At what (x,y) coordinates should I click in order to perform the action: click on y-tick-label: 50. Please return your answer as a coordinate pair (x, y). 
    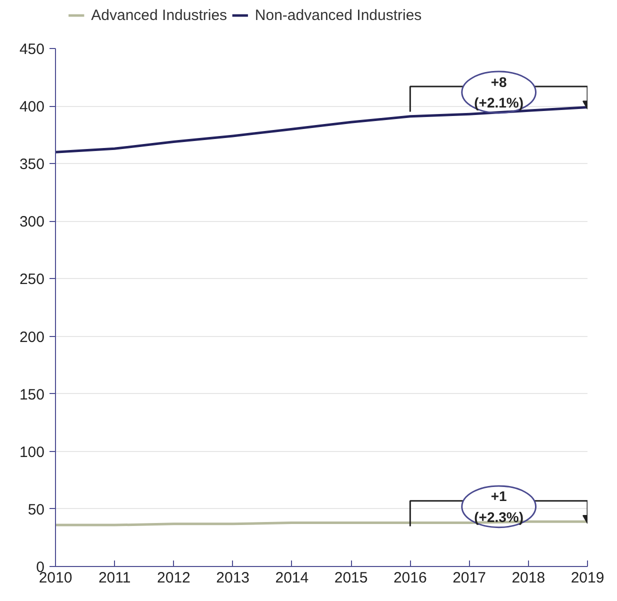
    Looking at the image, I should click on (36, 509).